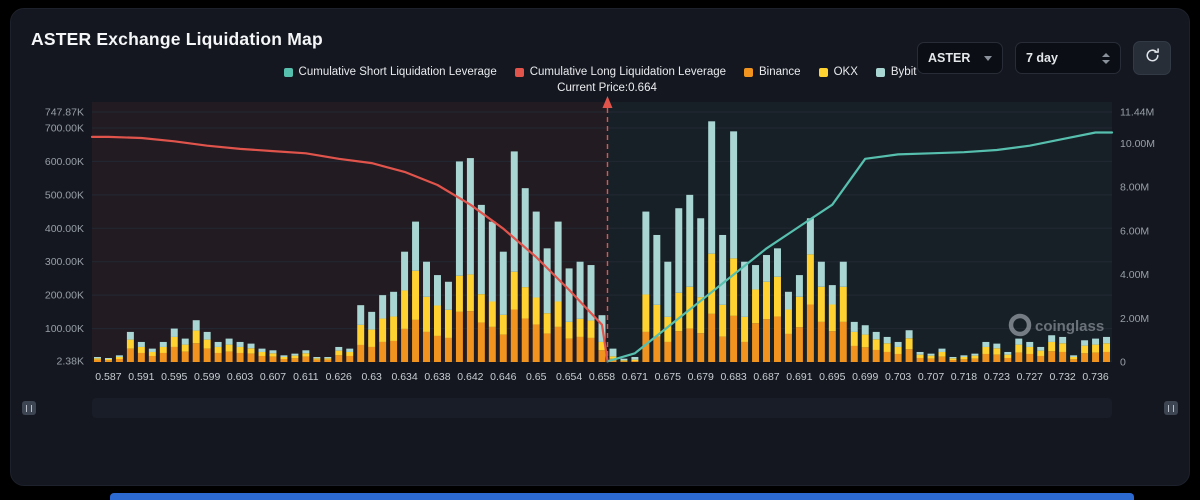 This screenshot has height=500, width=1200. Describe the element at coordinates (64, 296) in the screenshot. I see `svg-text: 200.00K` at that location.